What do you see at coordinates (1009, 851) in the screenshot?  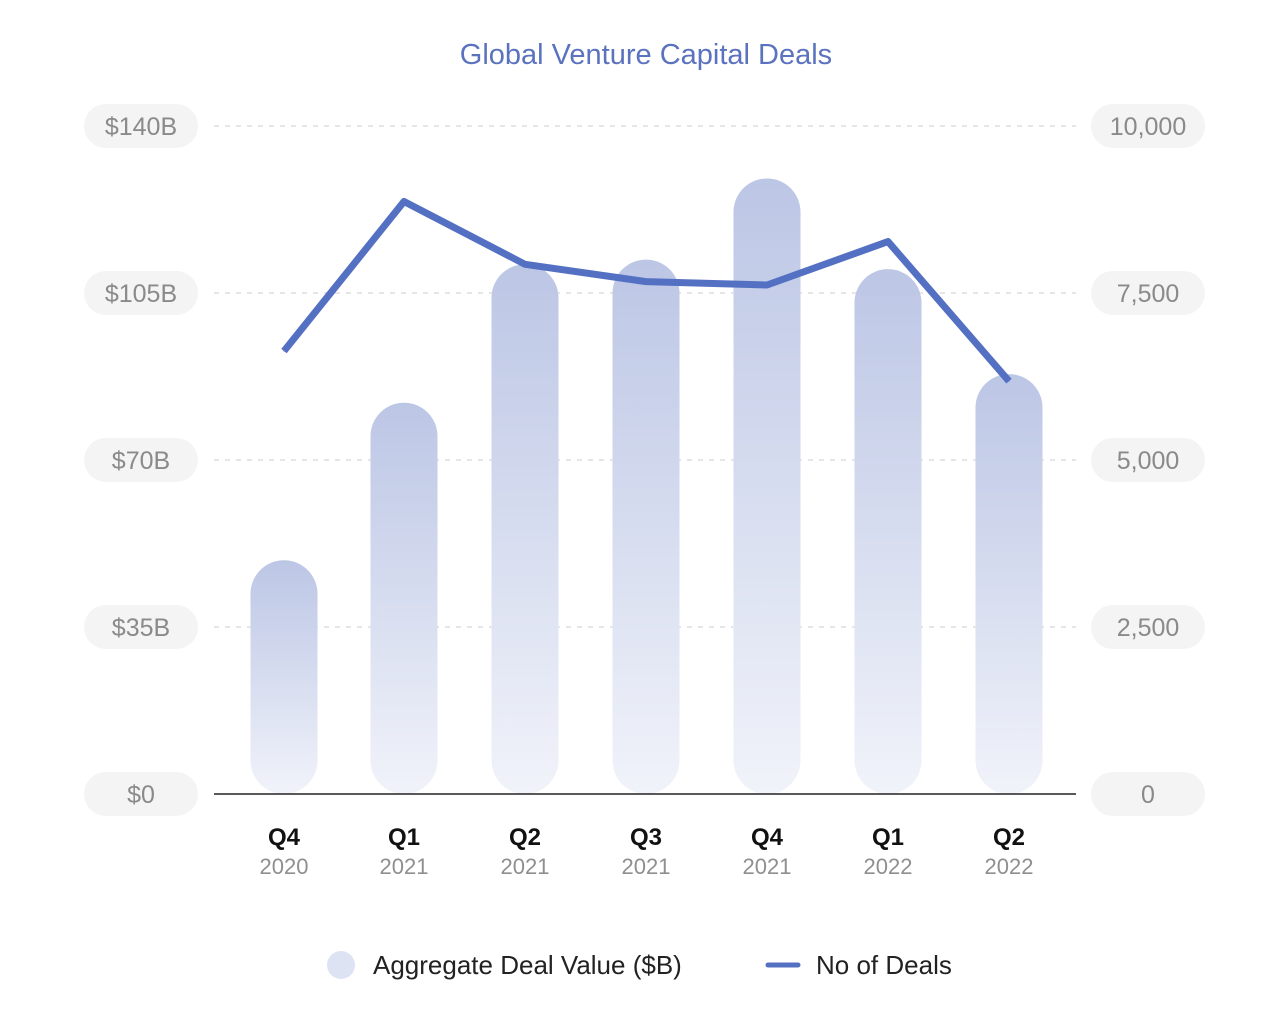 I see `category-label: Q2 2022` at bounding box center [1009, 851].